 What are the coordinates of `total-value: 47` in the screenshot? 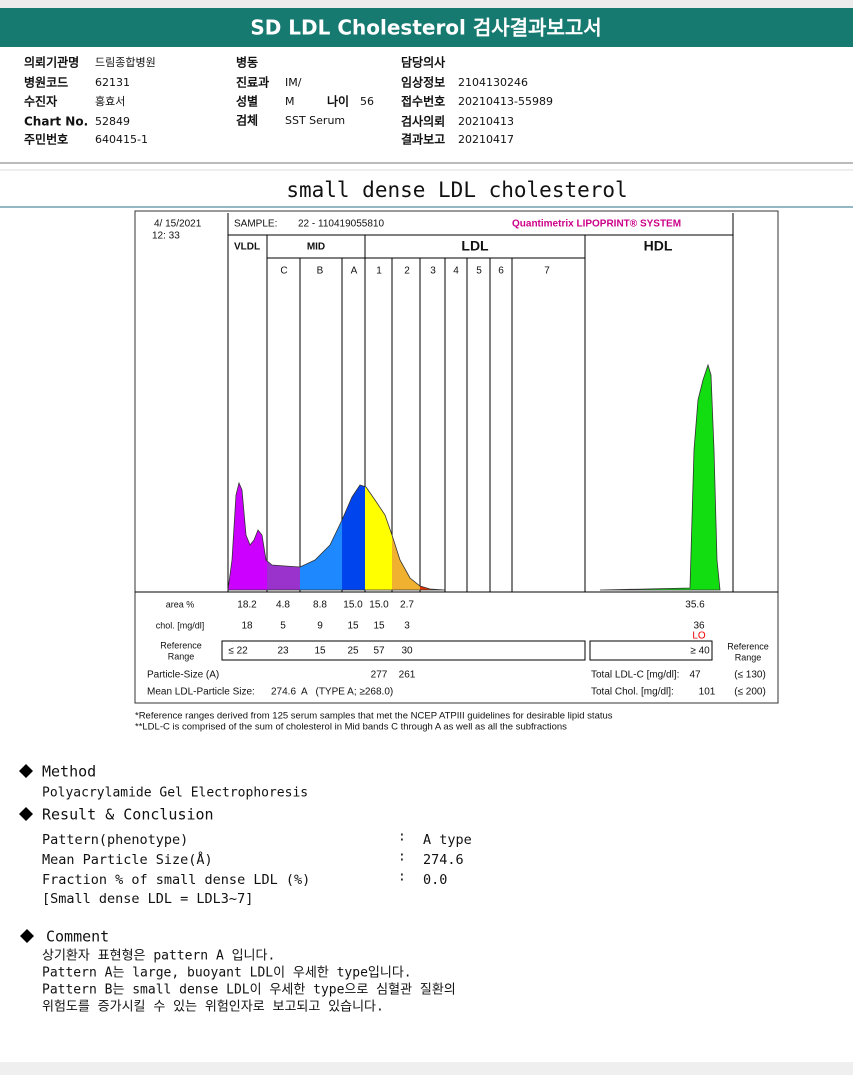 It's located at (695, 675).